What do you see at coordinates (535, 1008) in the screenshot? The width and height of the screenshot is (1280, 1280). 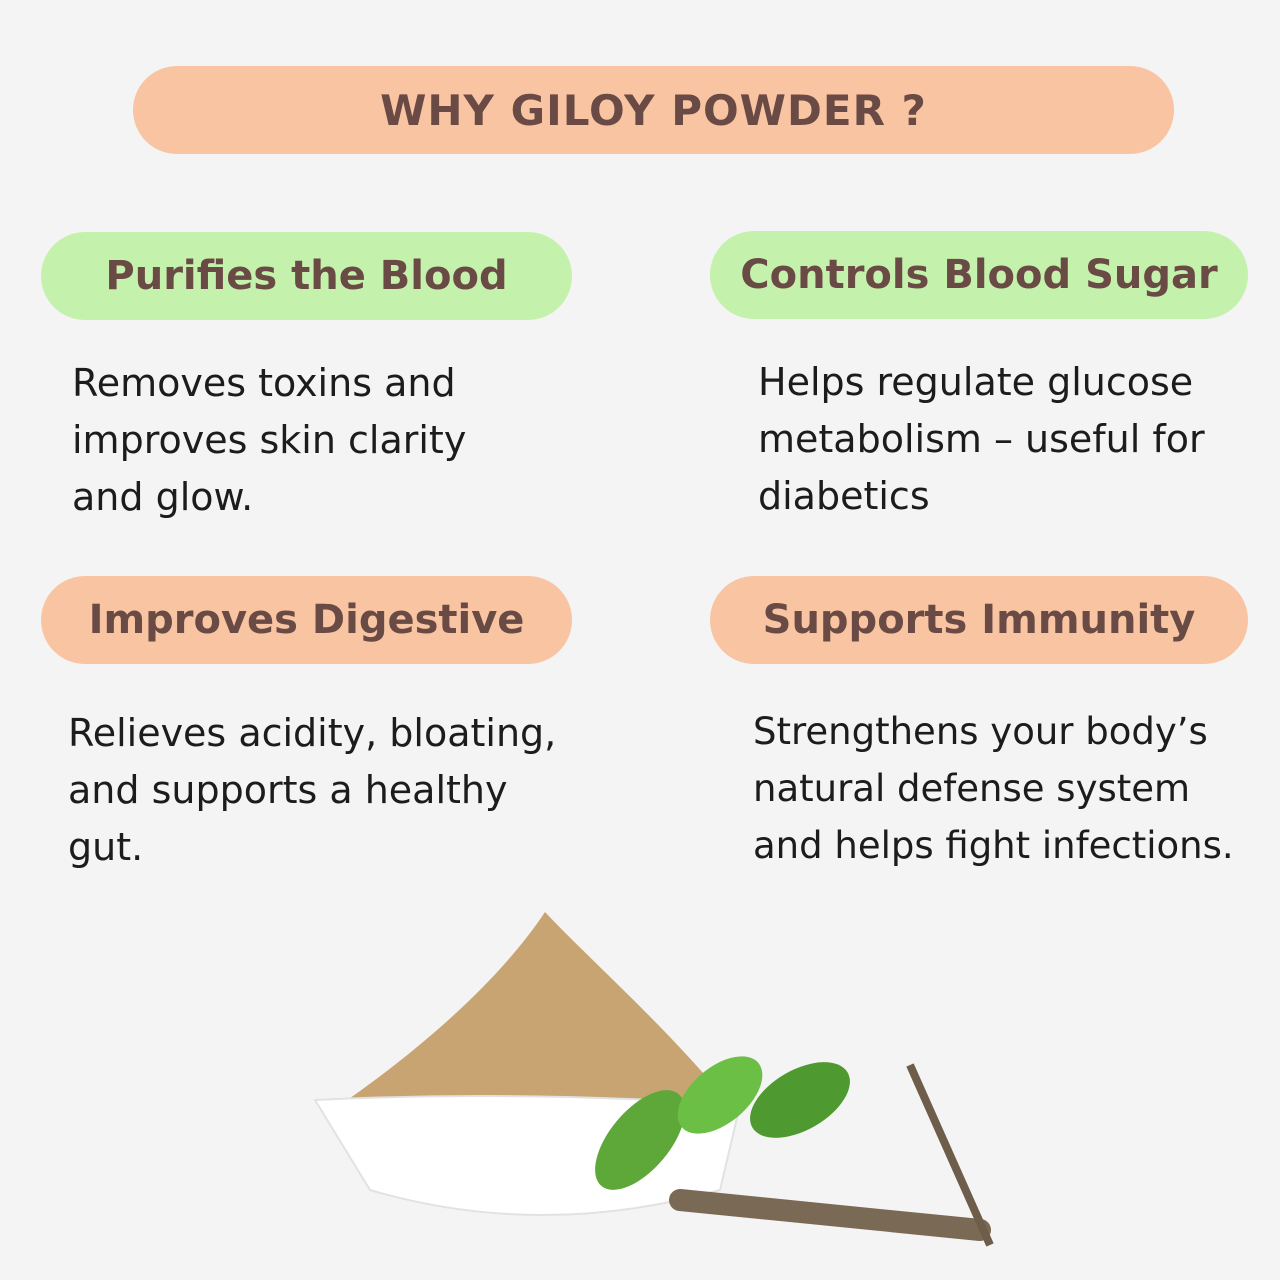 I see `powder-pile` at bounding box center [535, 1008].